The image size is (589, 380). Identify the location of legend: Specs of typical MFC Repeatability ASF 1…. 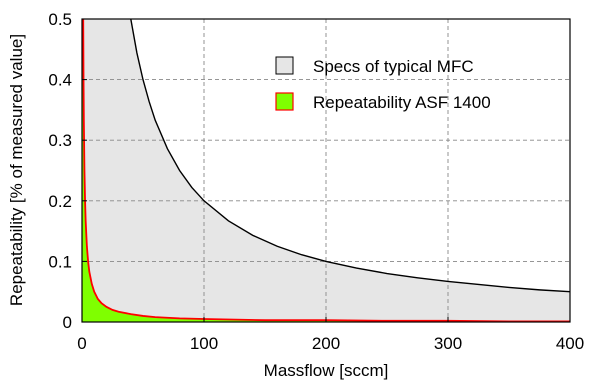
(383, 84).